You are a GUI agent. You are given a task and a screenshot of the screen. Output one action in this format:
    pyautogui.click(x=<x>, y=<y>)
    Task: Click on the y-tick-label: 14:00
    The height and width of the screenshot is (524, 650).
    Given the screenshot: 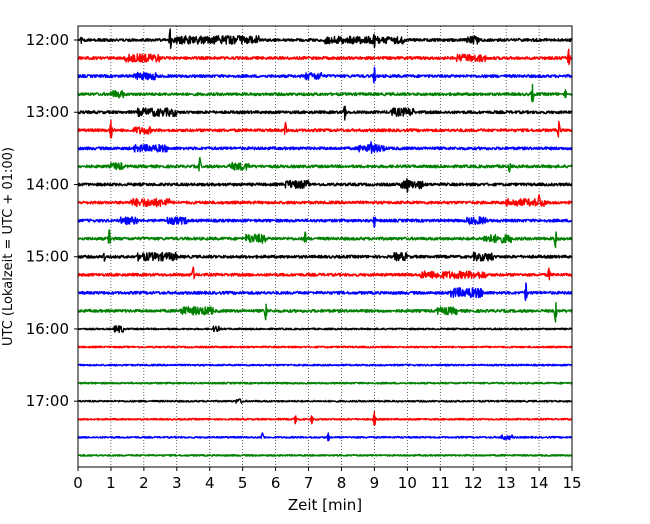 What is the action you would take?
    pyautogui.click(x=47, y=184)
    